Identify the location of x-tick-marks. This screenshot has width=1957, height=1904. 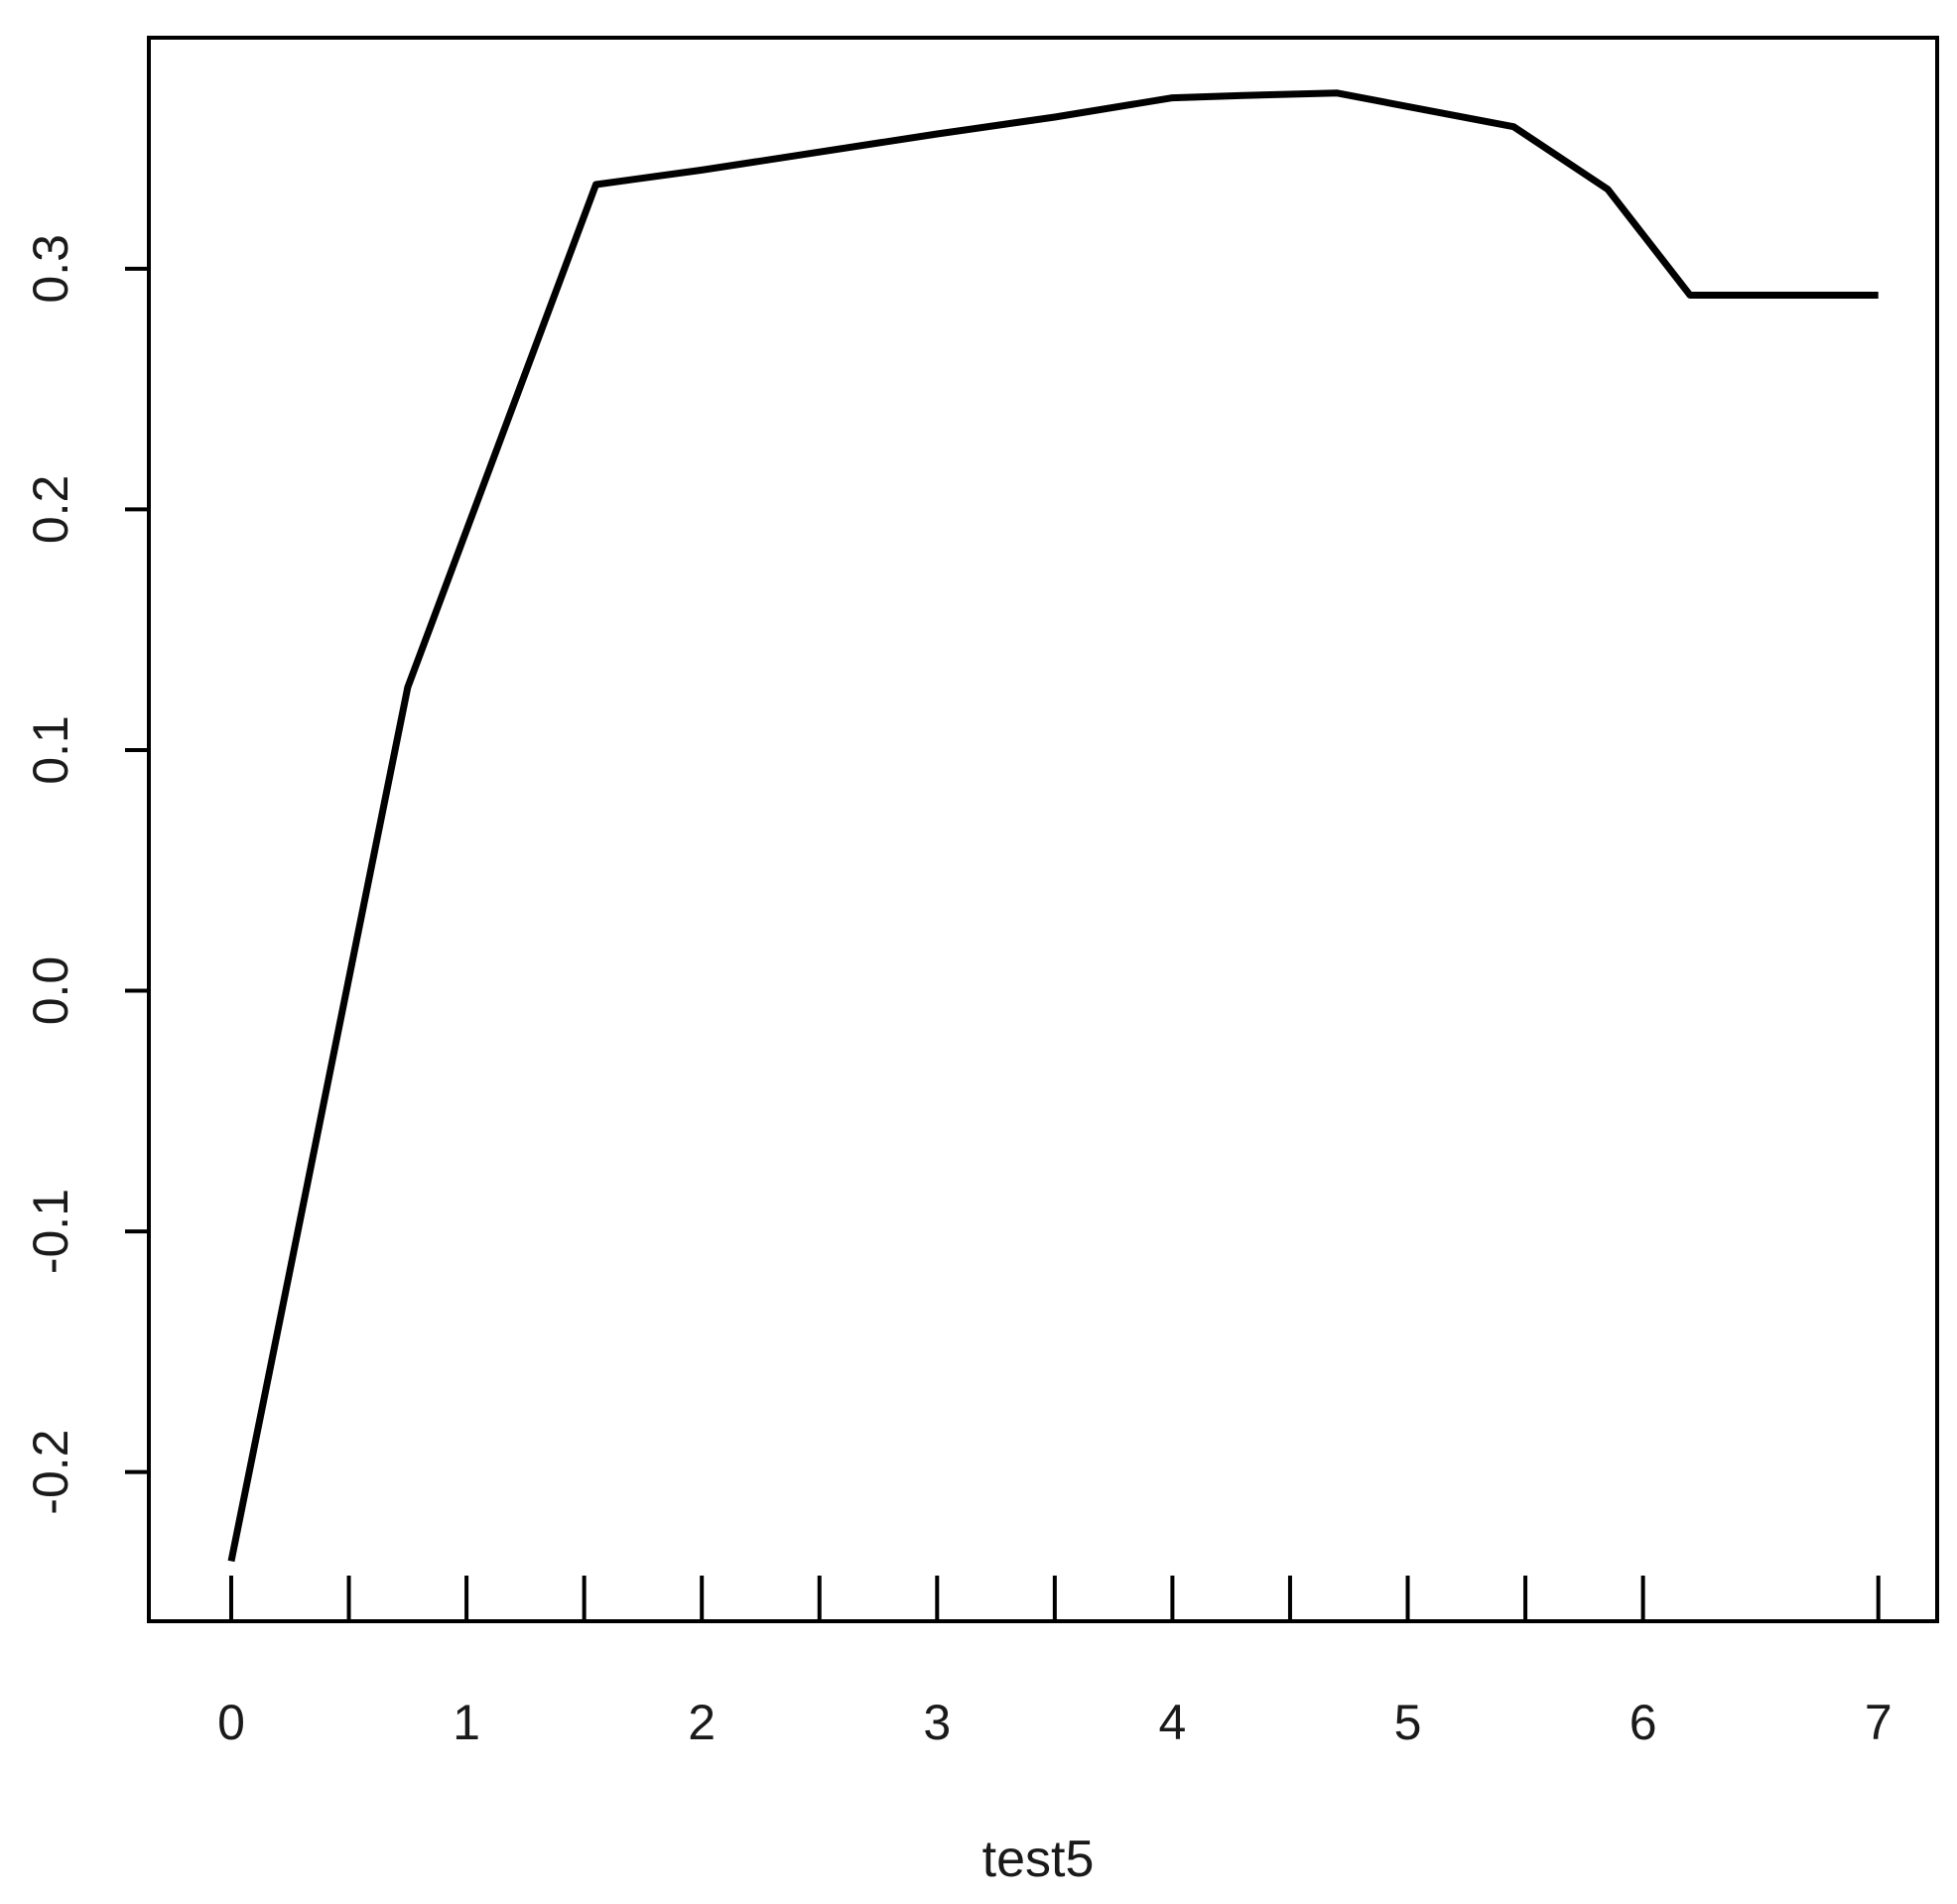
(1054, 1598).